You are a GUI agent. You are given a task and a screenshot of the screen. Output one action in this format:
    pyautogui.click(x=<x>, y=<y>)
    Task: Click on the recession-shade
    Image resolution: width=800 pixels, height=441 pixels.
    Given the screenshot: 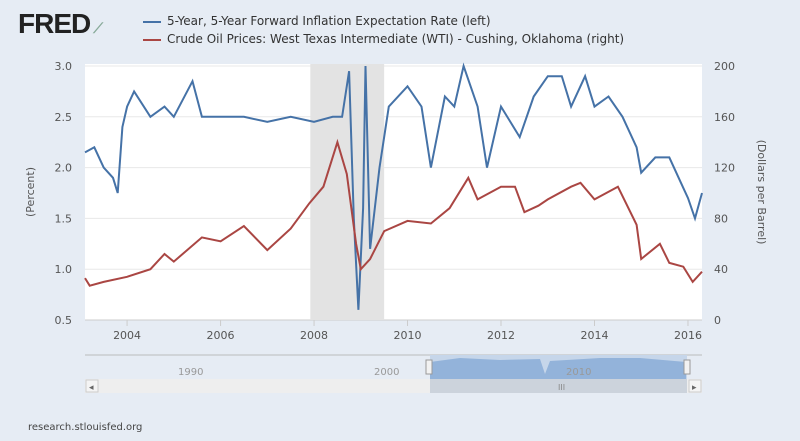 What is the action you would take?
    pyautogui.click(x=347, y=192)
    